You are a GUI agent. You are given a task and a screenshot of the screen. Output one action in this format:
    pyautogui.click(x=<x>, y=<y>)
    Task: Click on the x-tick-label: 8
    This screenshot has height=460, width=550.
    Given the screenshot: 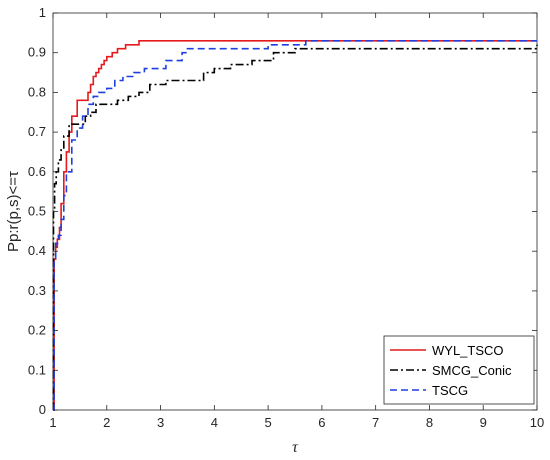 What is the action you would take?
    pyautogui.click(x=429, y=422)
    